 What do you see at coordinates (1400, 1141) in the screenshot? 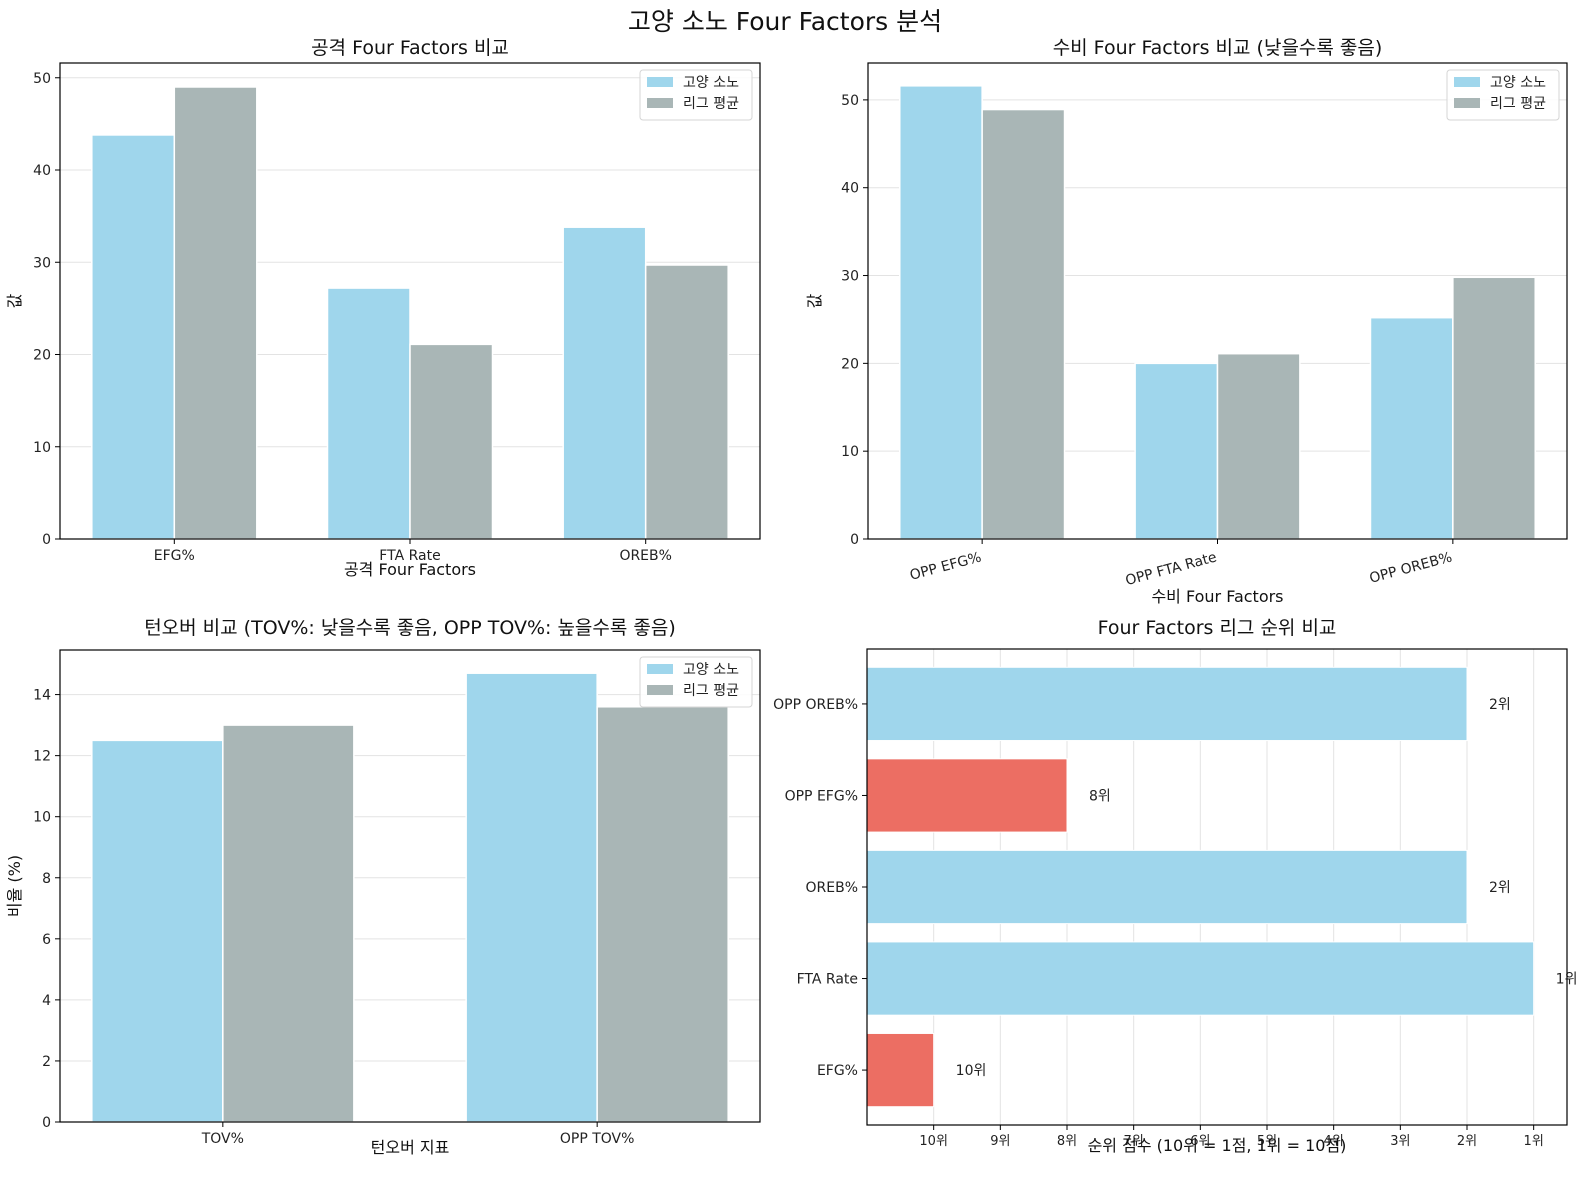
I see `x-tick-label: 3위` at bounding box center [1400, 1141].